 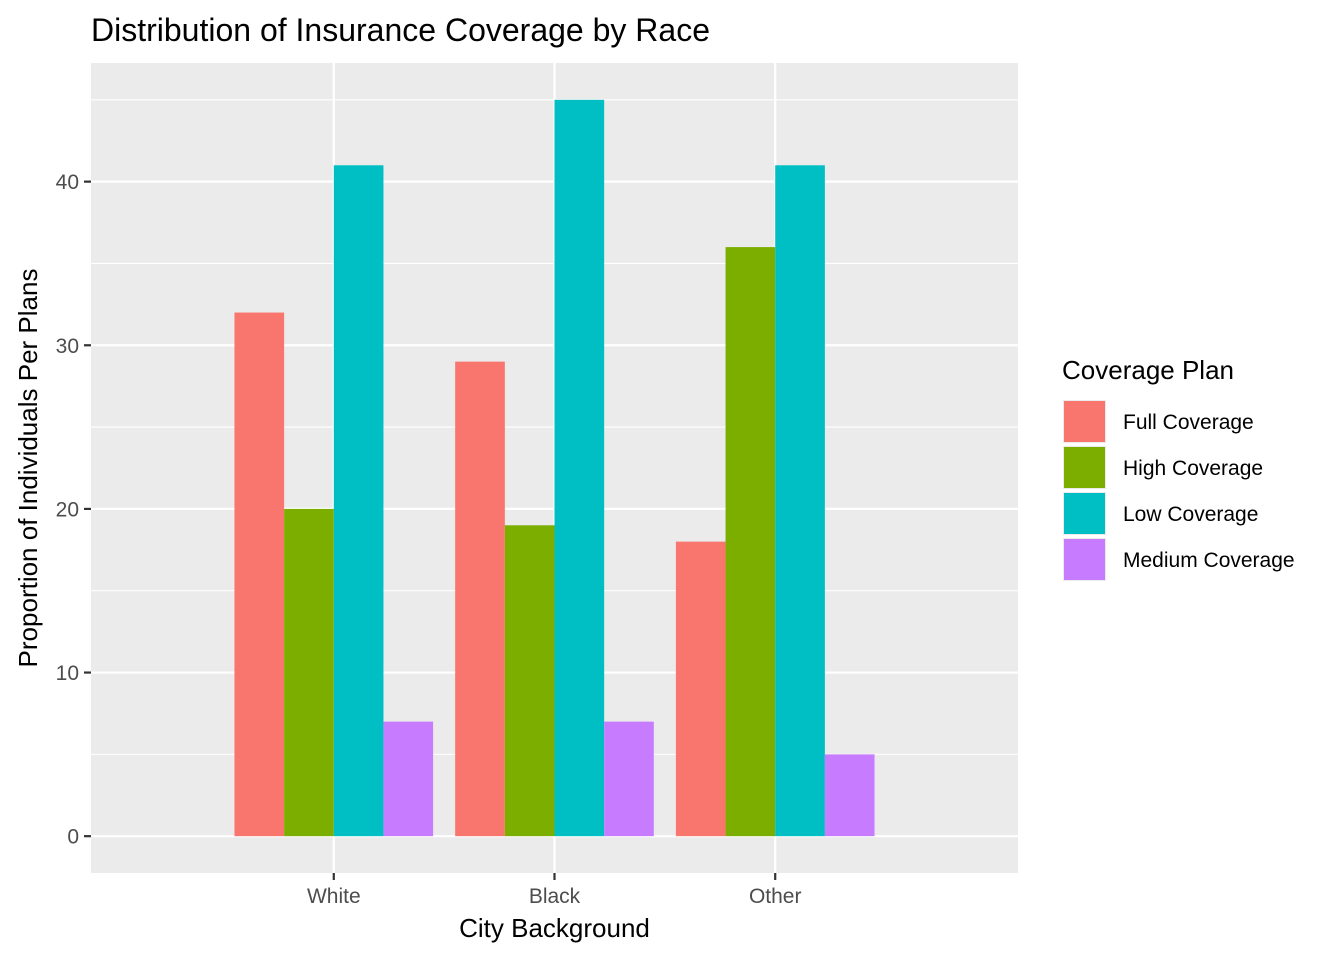 I want to click on x-tick-label: Black, so click(x=555, y=896).